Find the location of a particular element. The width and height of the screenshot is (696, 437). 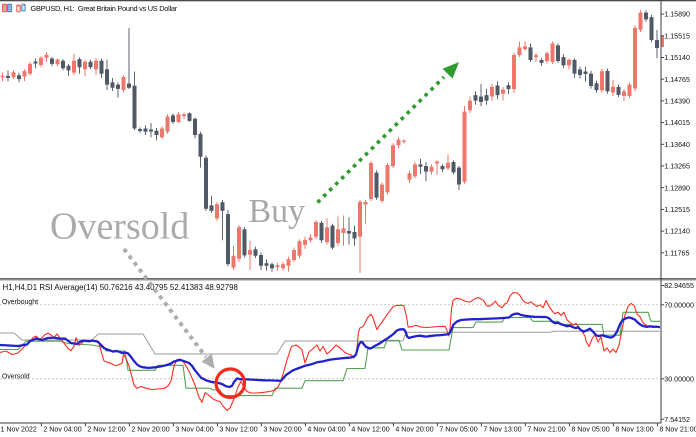

svg-text: 1.14390 is located at coordinates (677, 102).